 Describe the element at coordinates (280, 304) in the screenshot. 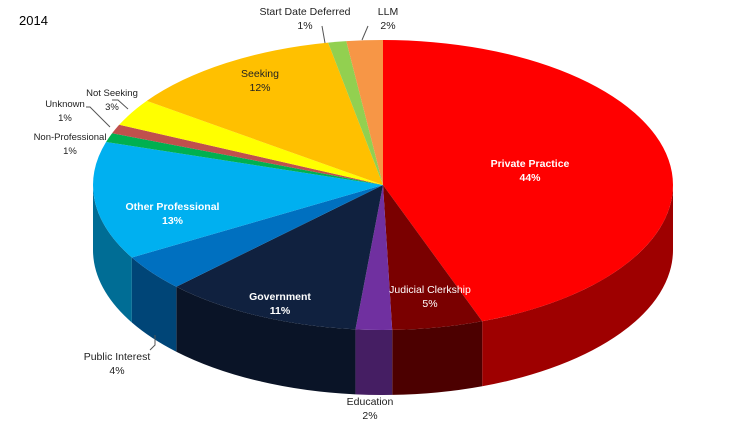

I see `label-government: Government 11%` at that location.